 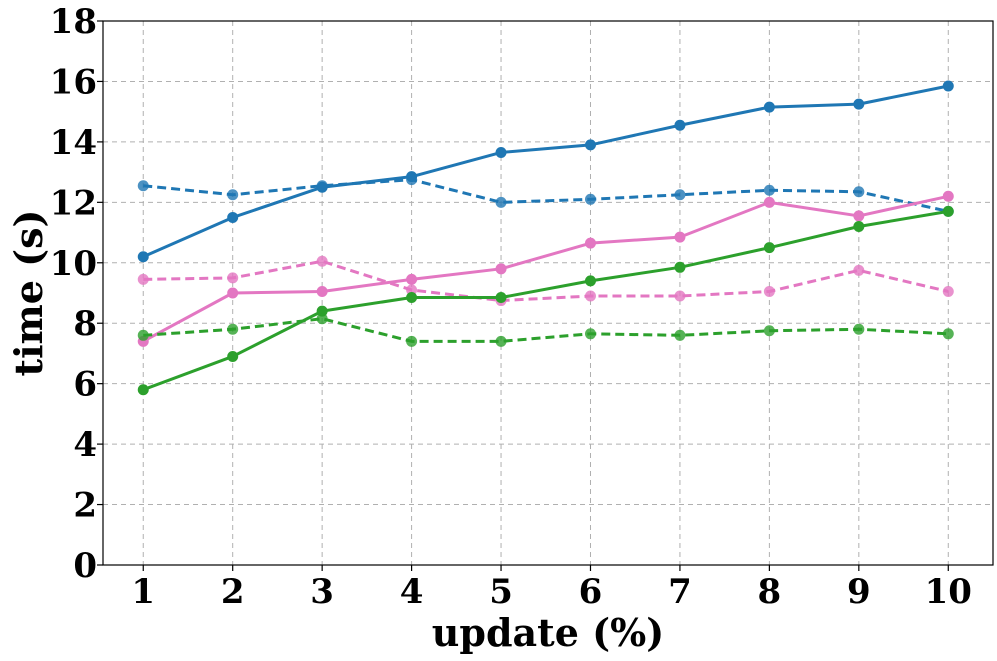 What do you see at coordinates (85, 385) in the screenshot?
I see `y-tick-label: 6` at bounding box center [85, 385].